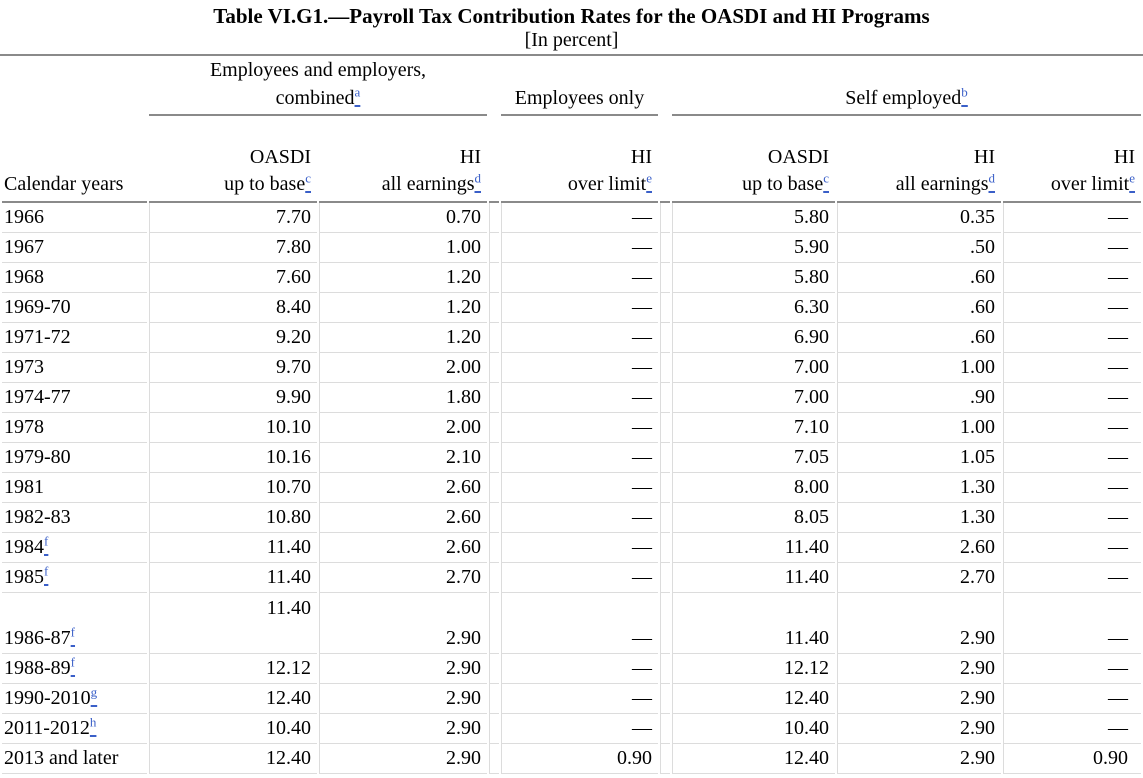 The height and width of the screenshot is (778, 1143). I want to click on cell-calendar-years: 1969-70, so click(74, 308).